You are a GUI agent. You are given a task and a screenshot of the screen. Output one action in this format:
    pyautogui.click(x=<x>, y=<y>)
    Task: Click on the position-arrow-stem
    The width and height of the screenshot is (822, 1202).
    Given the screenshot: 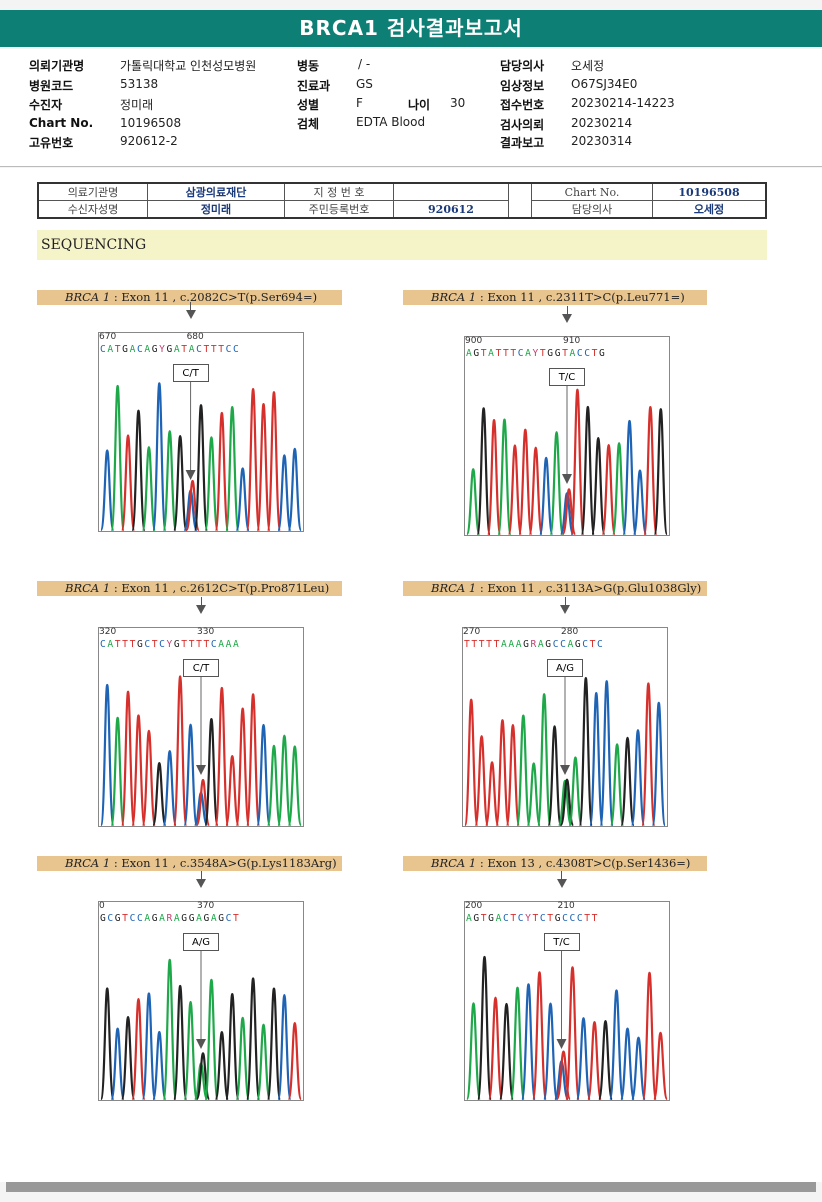 What is the action you would take?
    pyautogui.click(x=201, y=875)
    